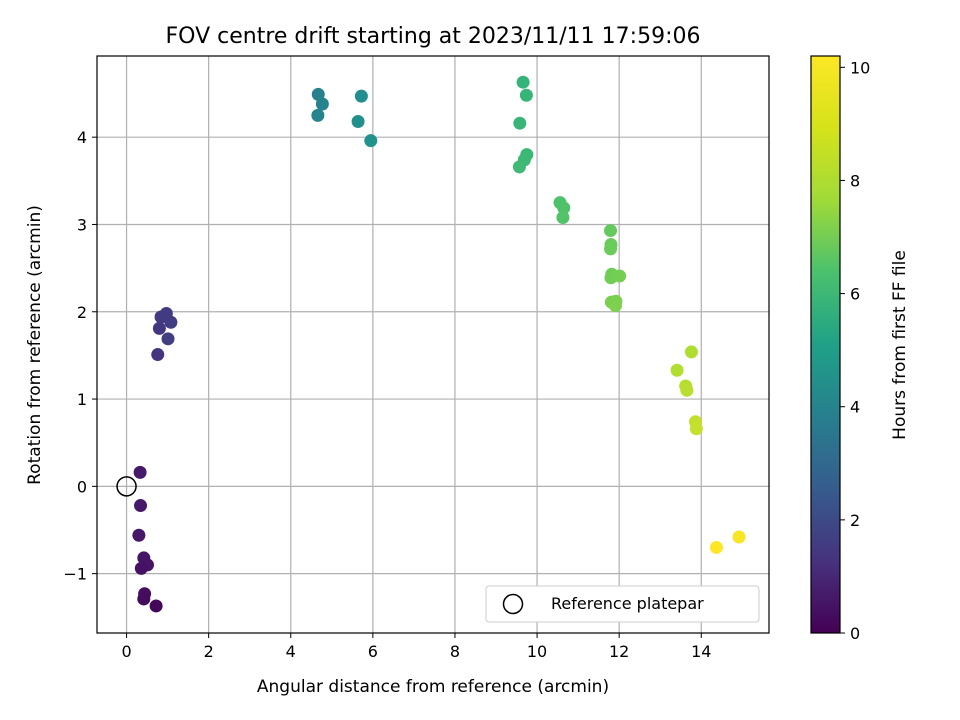 The height and width of the screenshot is (720, 960). What do you see at coordinates (416, 647) in the screenshot?
I see `x-axis-ticks: 0 2 4 6 8 10 12 14` at bounding box center [416, 647].